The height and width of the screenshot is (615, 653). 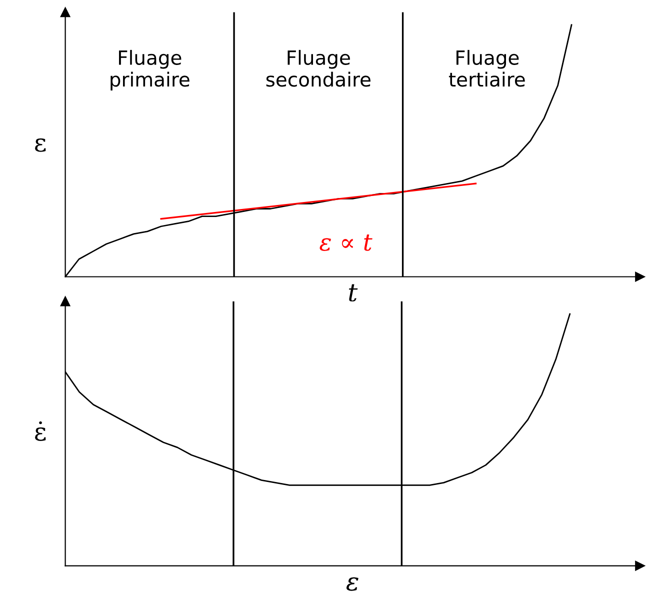 What do you see at coordinates (40, 145) in the screenshot?
I see `y-axis-title: ε` at bounding box center [40, 145].